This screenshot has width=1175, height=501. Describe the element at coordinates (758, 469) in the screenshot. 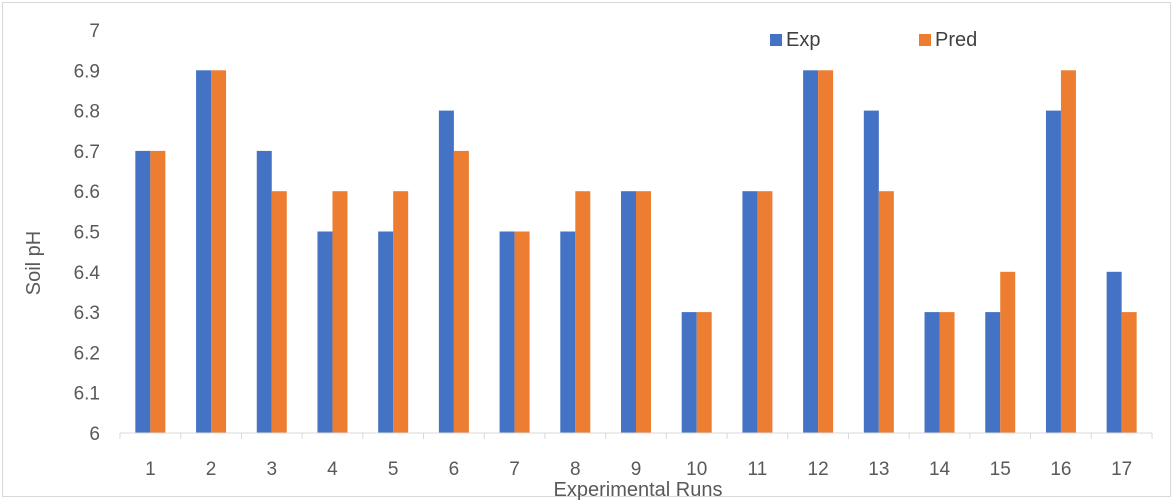

I see `x-tick-label: 11` at that location.